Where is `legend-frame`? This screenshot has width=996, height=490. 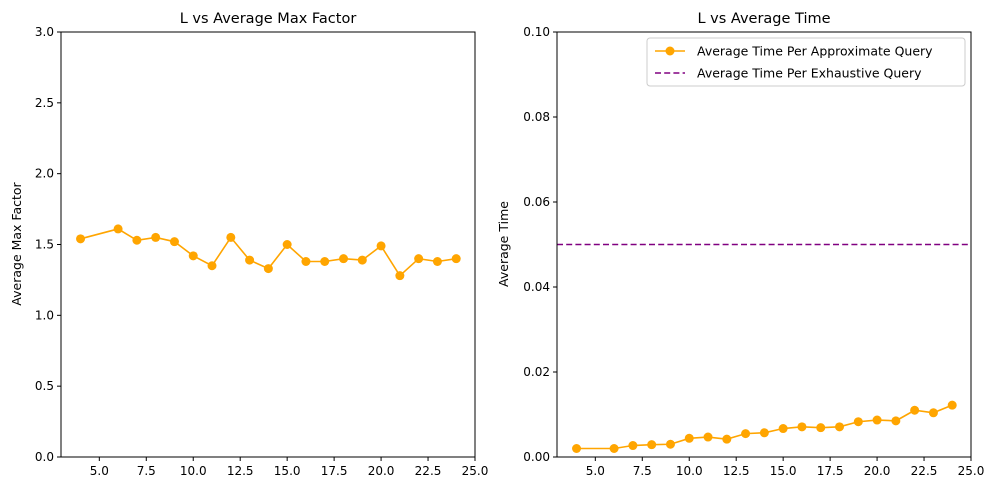 legend-frame is located at coordinates (806, 62).